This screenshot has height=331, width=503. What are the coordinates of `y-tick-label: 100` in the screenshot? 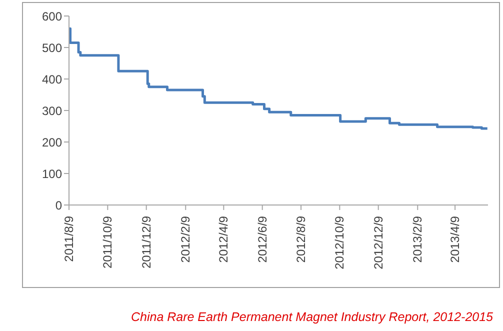 It's located at (52, 173).